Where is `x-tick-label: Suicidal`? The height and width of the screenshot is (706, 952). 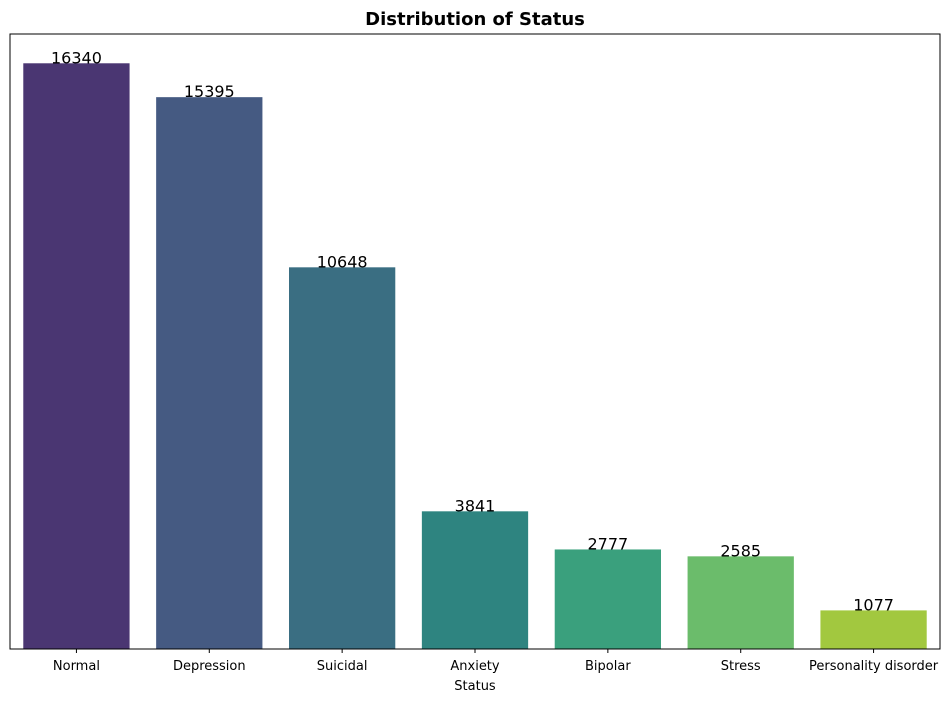 x-tick-label: Suicidal is located at coordinates (342, 666).